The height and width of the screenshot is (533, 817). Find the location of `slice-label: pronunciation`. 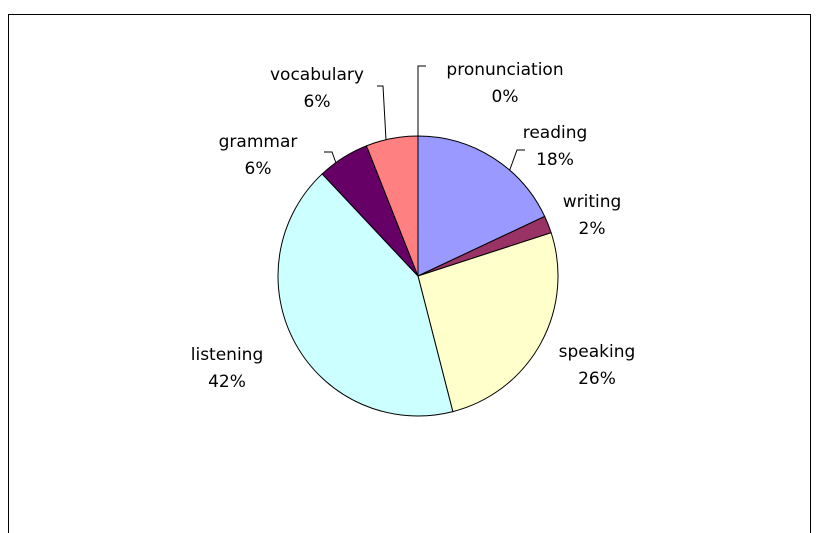

slice-label: pronunciation is located at coordinates (504, 70).